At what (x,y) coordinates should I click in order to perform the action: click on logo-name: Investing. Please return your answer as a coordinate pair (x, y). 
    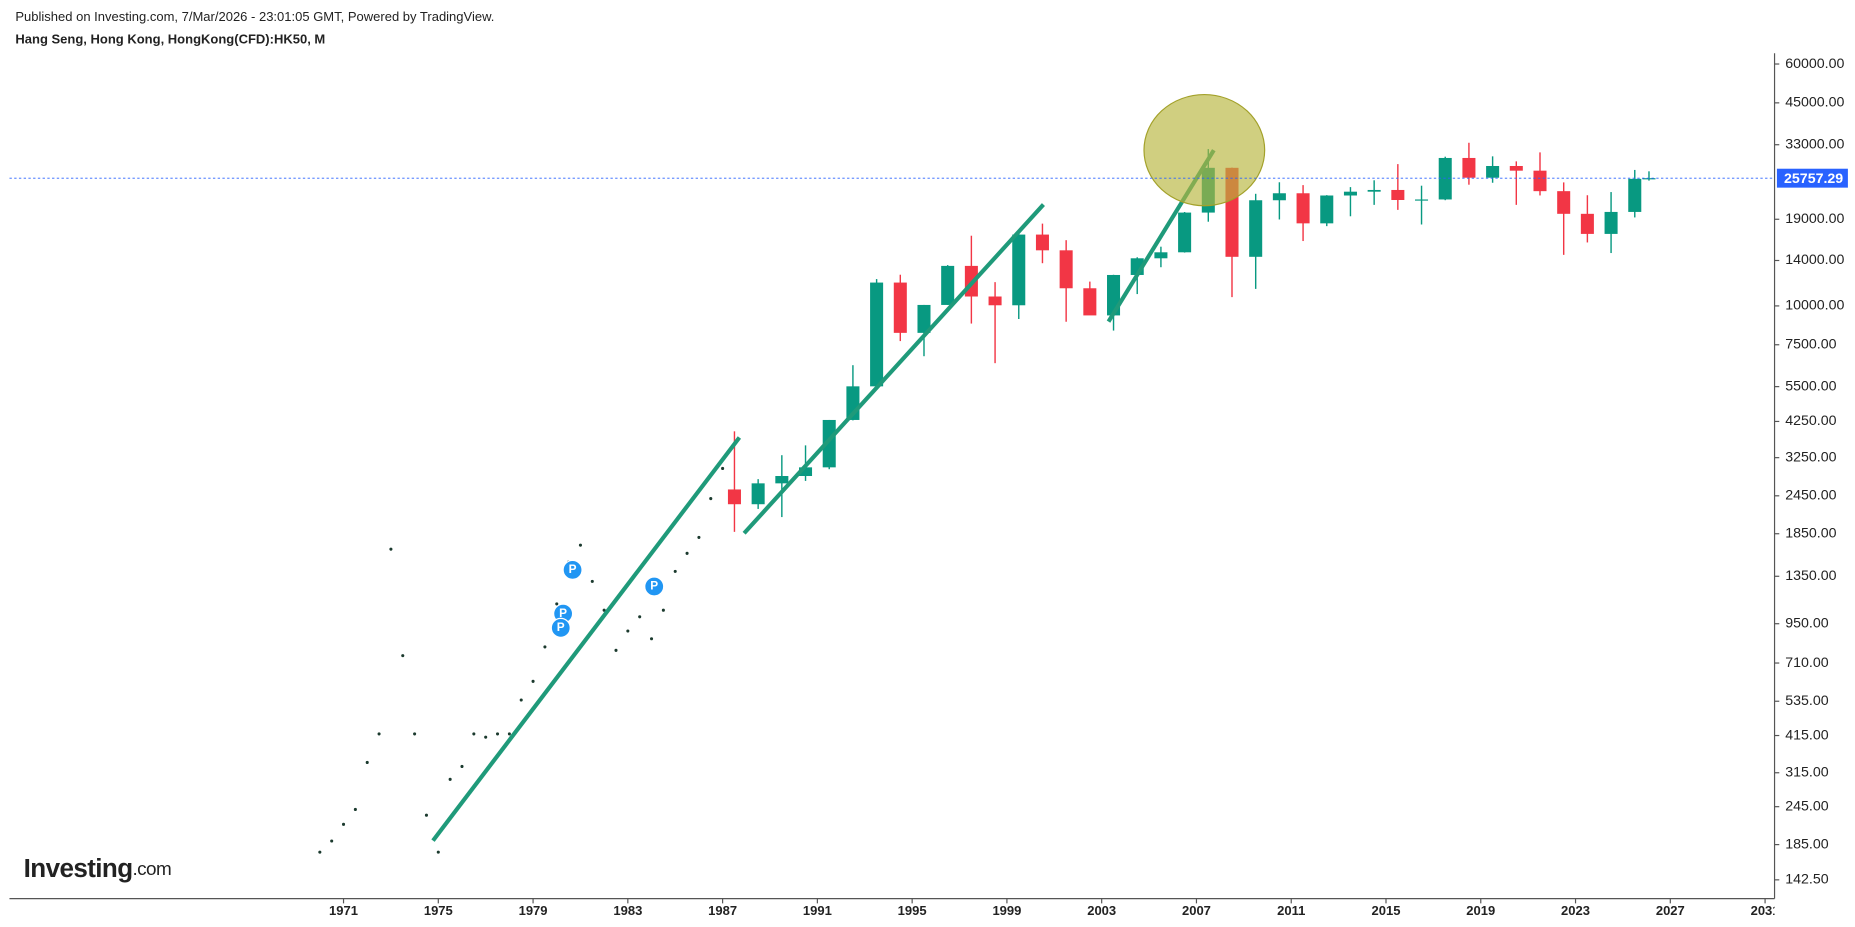
    Looking at the image, I should click on (78, 868).